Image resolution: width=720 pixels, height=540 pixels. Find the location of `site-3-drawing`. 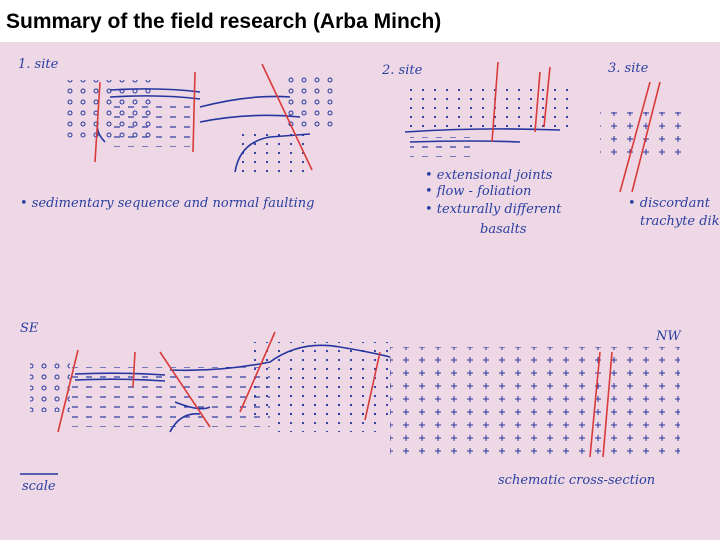

site-3-drawing is located at coordinates (645, 137).